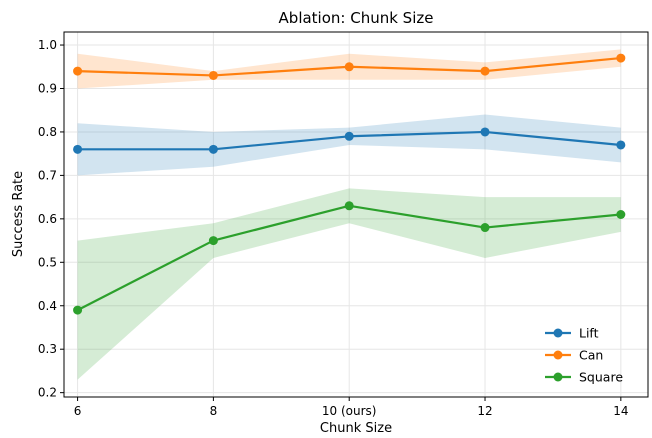 This screenshot has height=438, width=652. I want to click on chart-title: Ablation: Chunk Size, so click(356, 18).